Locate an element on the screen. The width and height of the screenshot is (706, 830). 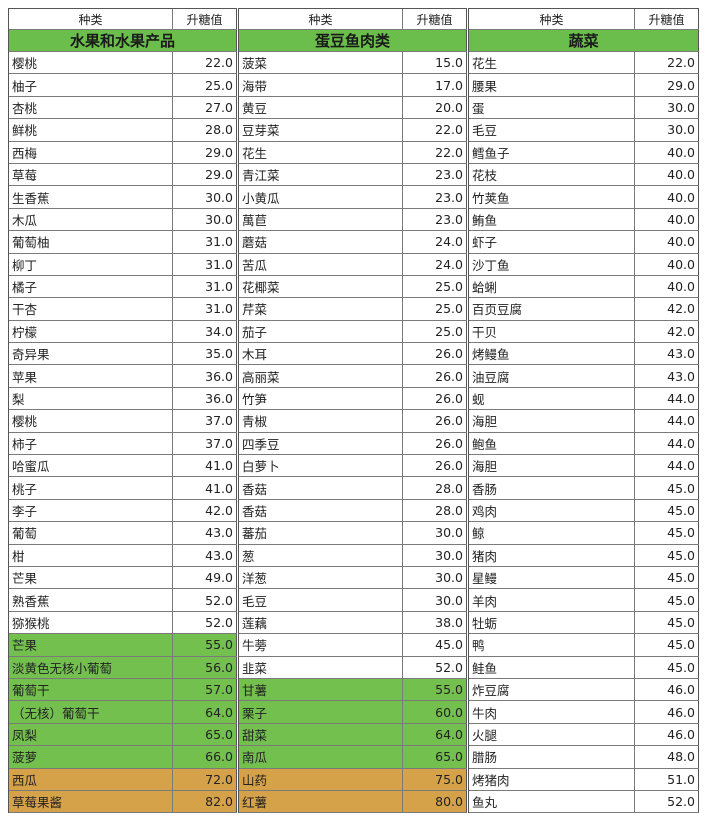
food-name: 青江菜 is located at coordinates (321, 174).